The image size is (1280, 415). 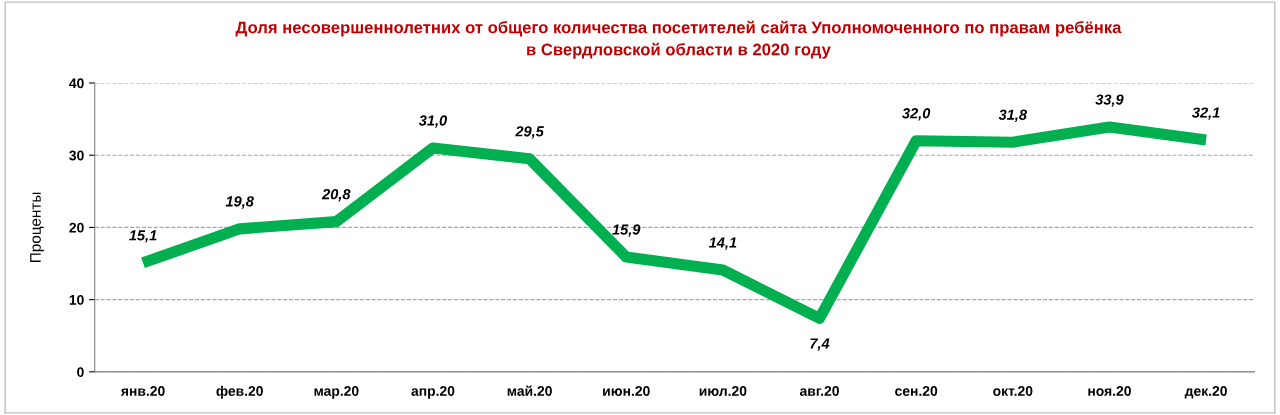 What do you see at coordinates (76, 299) in the screenshot?
I see `y-tick-label: 10` at bounding box center [76, 299].